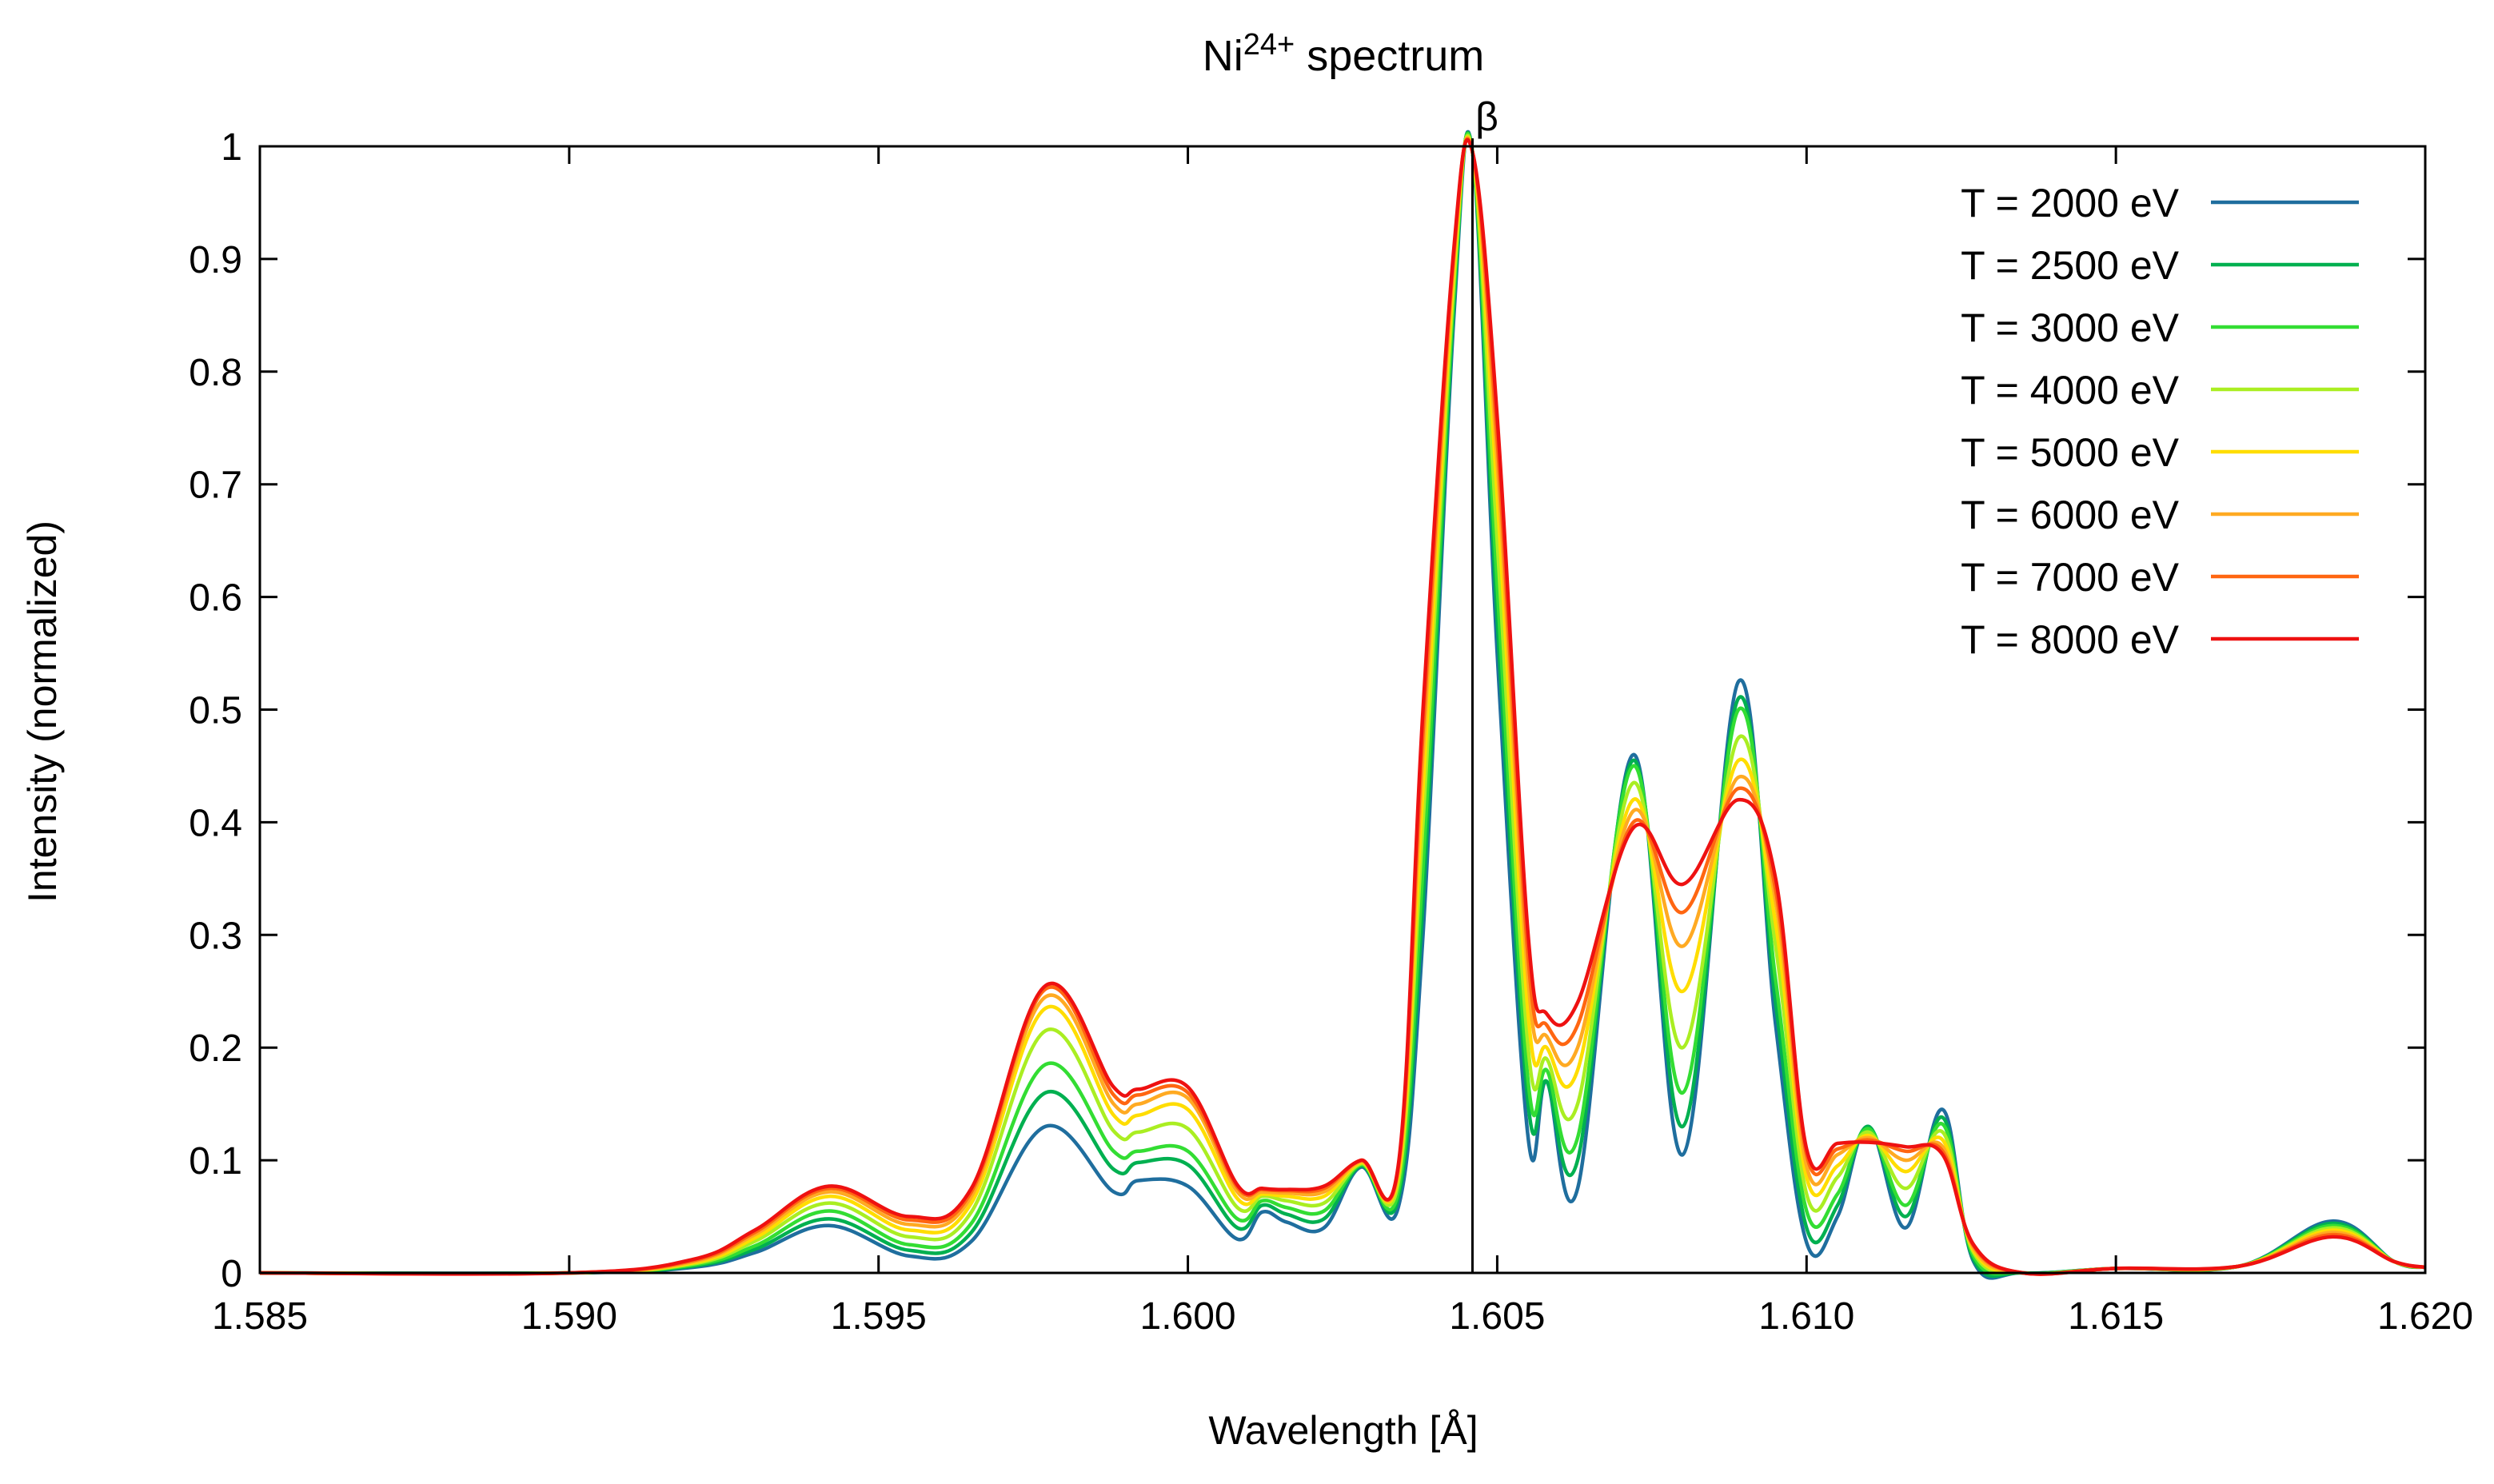 The height and width of the screenshot is (1484, 2494). What do you see at coordinates (216, 373) in the screenshot?
I see `y-tick-label: 0.8` at bounding box center [216, 373].